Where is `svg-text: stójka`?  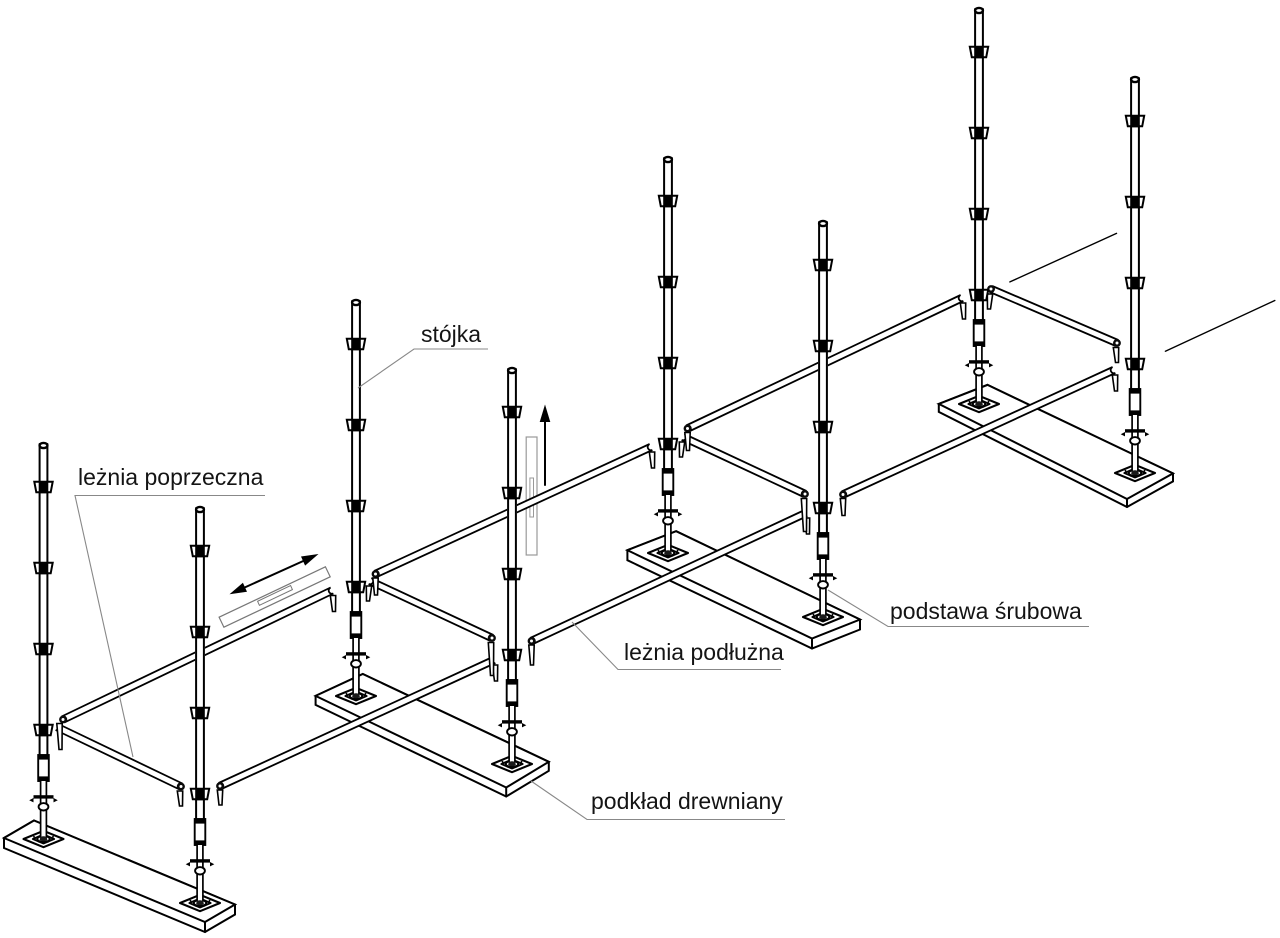 svg-text: stójka is located at coordinates (451, 334).